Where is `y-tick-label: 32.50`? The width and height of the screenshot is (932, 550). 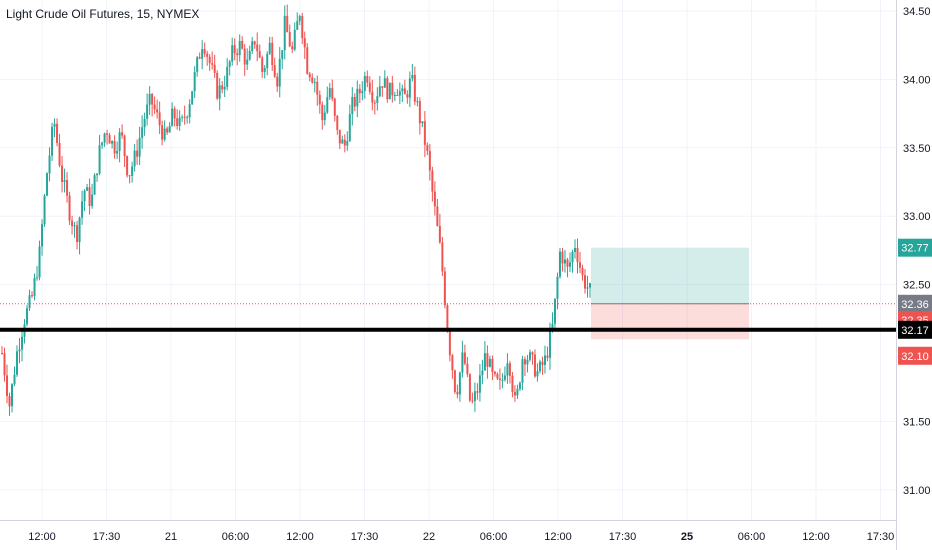 y-tick-label: 32.50 is located at coordinates (917, 286).